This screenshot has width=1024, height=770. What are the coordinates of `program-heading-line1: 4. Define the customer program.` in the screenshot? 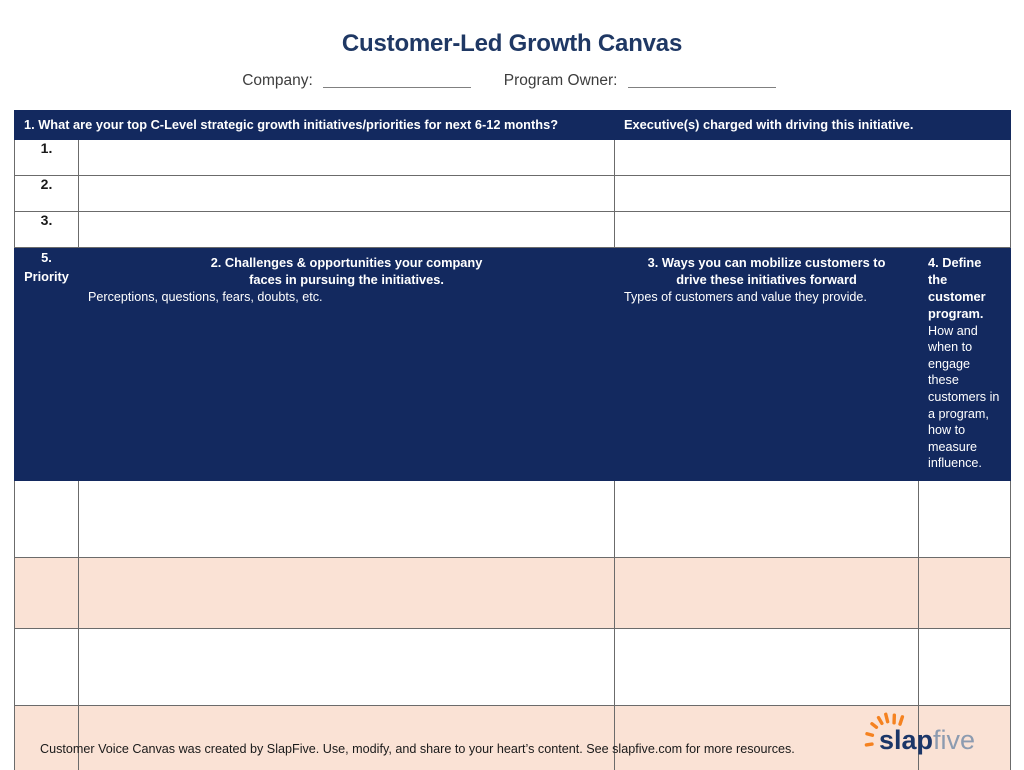 It's located at (957, 287).